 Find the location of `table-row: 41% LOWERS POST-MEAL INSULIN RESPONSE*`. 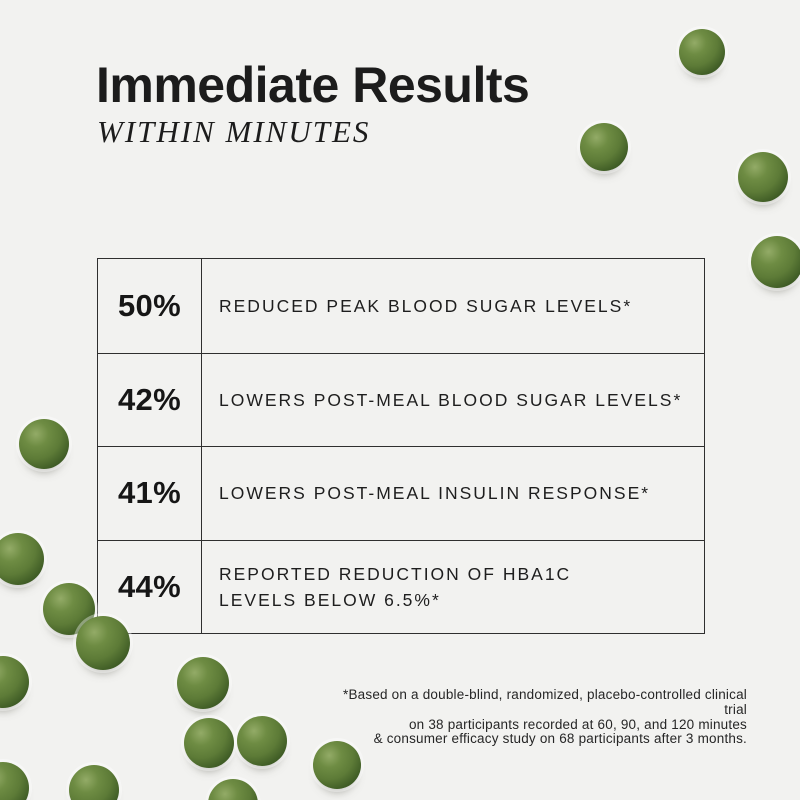

table-row: 41% LOWERS POST-MEAL INSULIN RESPONSE* is located at coordinates (401, 493).